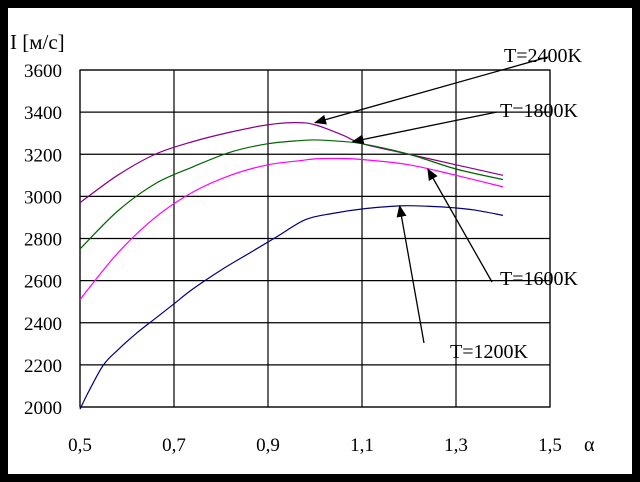  I want to click on x-axis-label: α, so click(589, 445).